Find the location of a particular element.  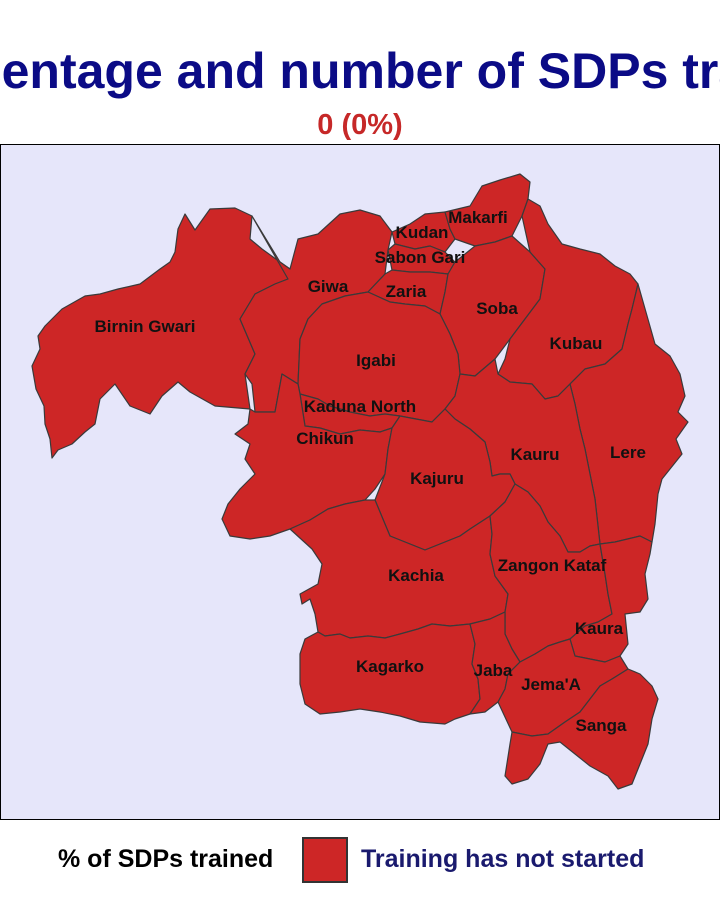

region-label-kagarko: Kagarko is located at coordinates (390, 666).